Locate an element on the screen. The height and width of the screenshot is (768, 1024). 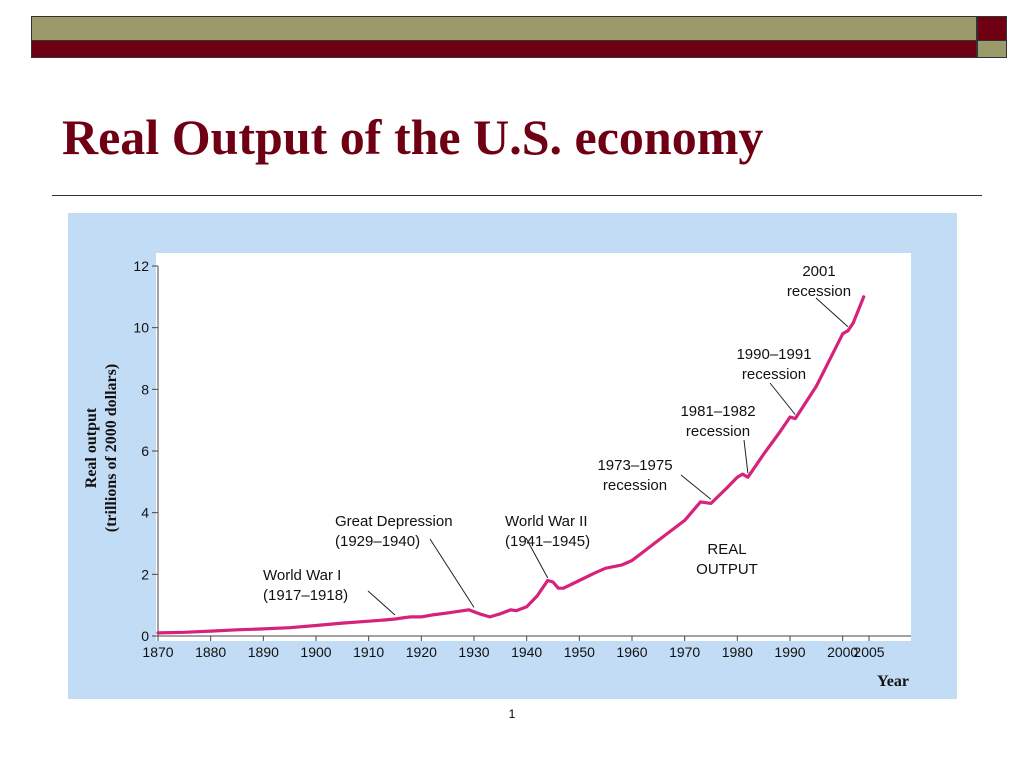
header-maroon-square is located at coordinates (992, 28).